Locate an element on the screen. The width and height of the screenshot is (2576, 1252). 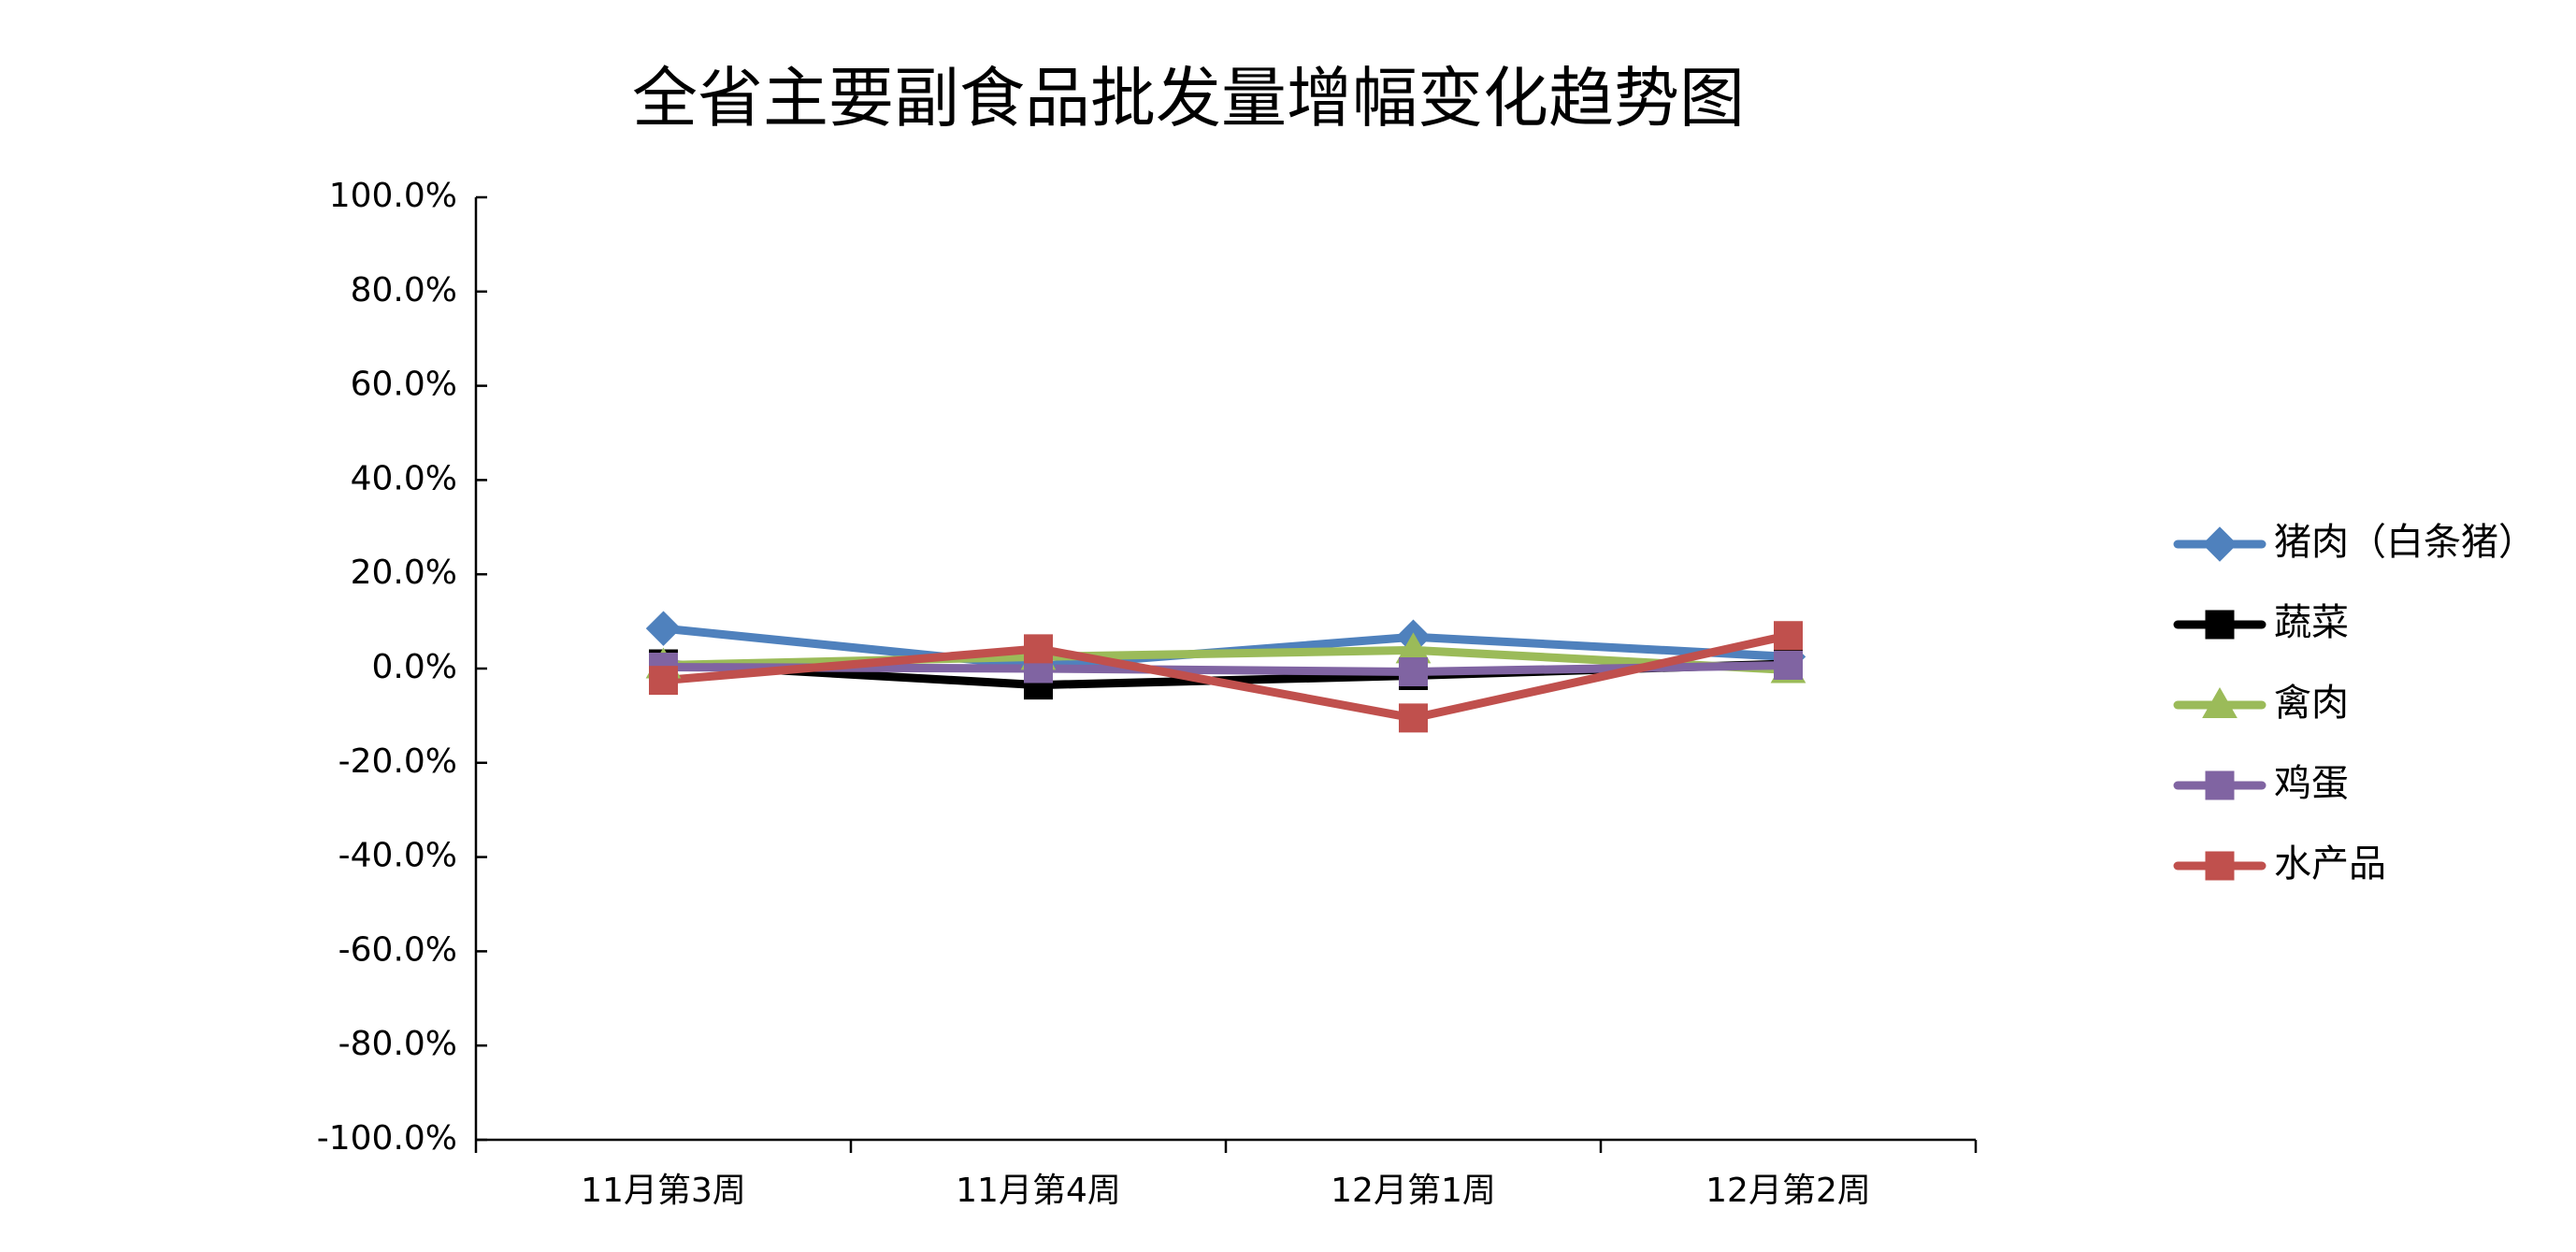
y-tick-label: 40.0% is located at coordinates (404, 478).